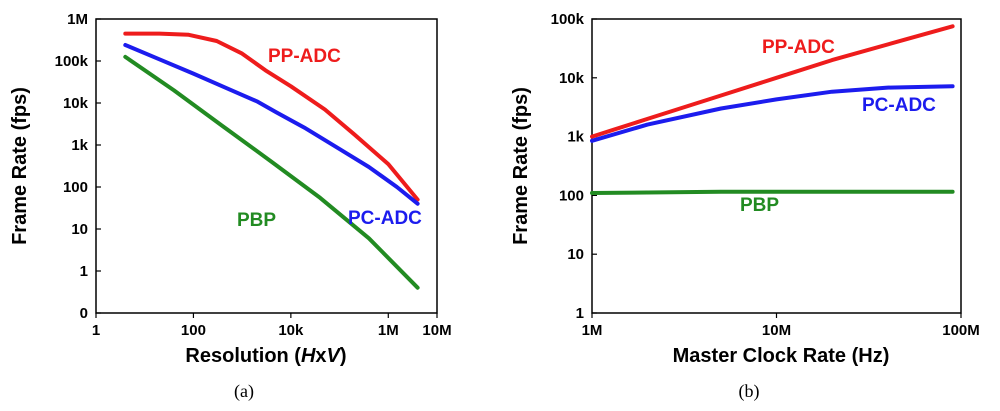 The width and height of the screenshot is (1000, 411). I want to click on x-tick-label-b: 10M, so click(776, 330).